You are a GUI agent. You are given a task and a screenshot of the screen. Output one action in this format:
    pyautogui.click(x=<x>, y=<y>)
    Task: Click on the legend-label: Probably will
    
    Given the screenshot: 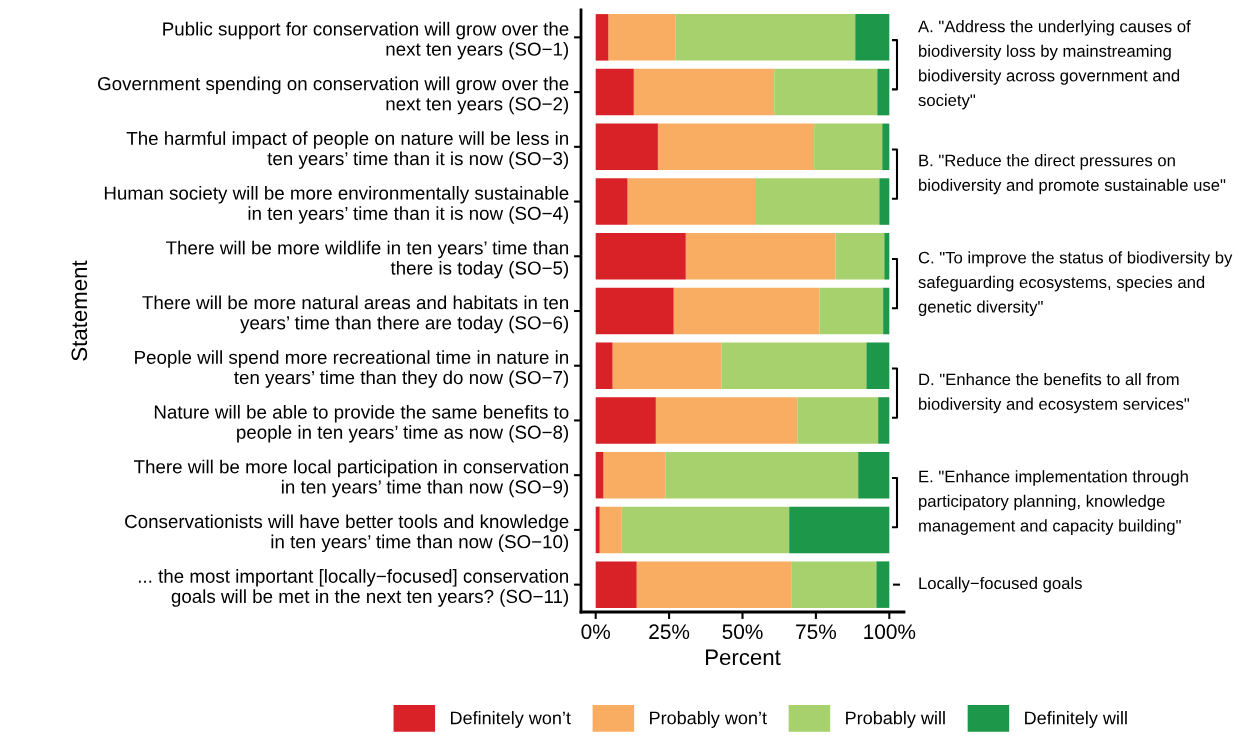 What is the action you would take?
    pyautogui.click(x=895, y=719)
    